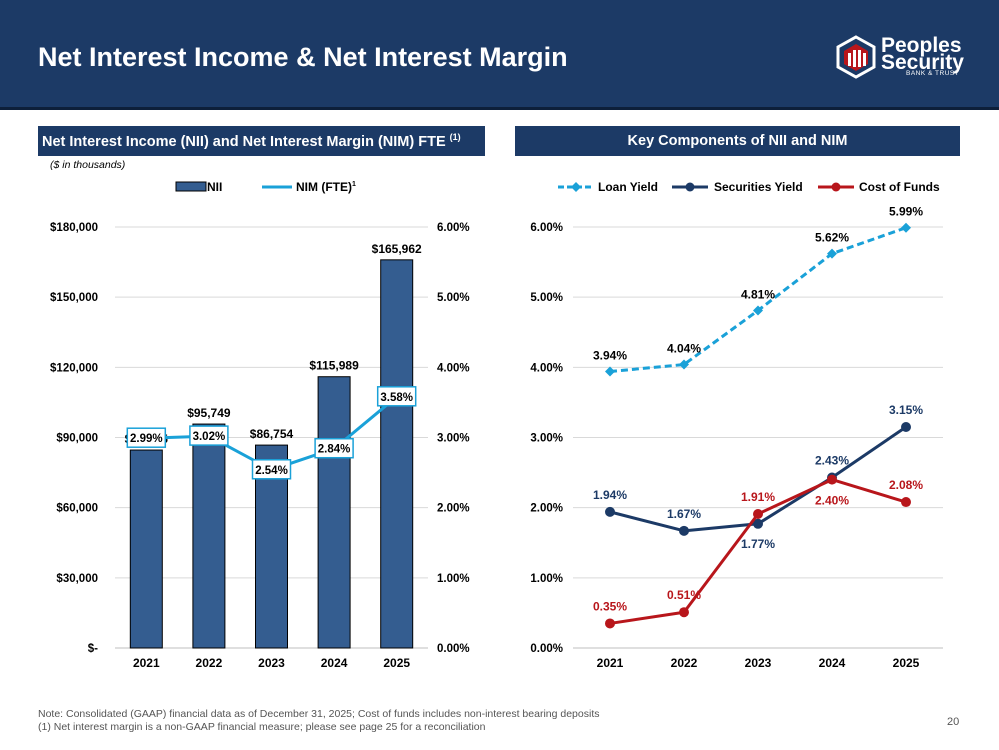  What do you see at coordinates (272, 434) in the screenshot?
I see `nii-bar-label: $86,754` at bounding box center [272, 434].